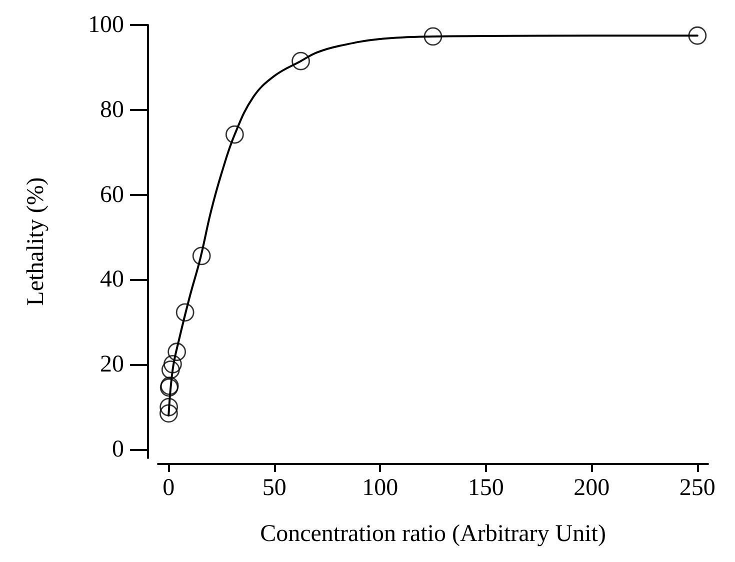 The width and height of the screenshot is (735, 562). What do you see at coordinates (433, 534) in the screenshot?
I see `x-axis-title: Concentration ratio (Arbitrary Unit)` at bounding box center [433, 534].